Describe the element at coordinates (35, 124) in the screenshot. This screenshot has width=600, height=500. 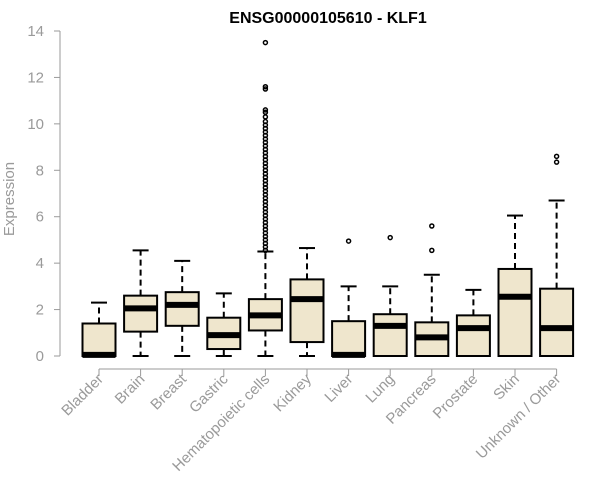
I see `y-tick-label: 10` at that location.